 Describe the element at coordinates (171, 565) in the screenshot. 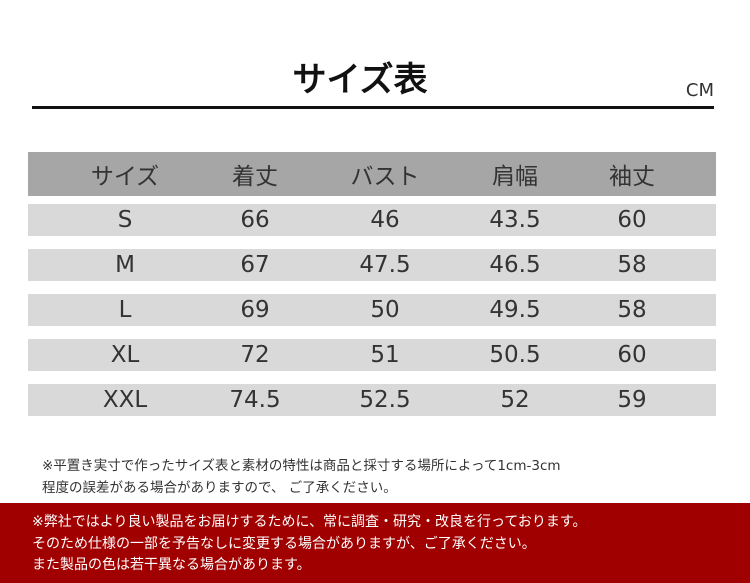

I see `notice-line: また製品の色は若干異なる場合があります。` at that location.